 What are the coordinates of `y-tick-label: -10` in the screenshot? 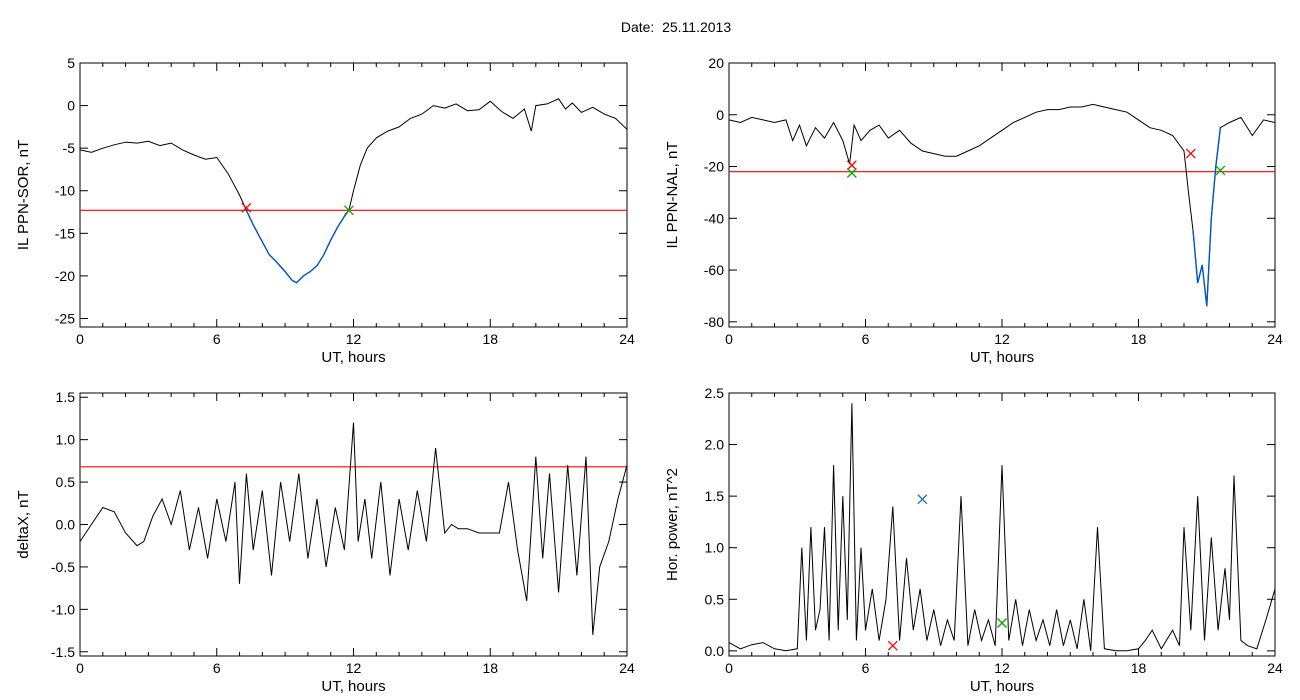 It's located at (65, 191).